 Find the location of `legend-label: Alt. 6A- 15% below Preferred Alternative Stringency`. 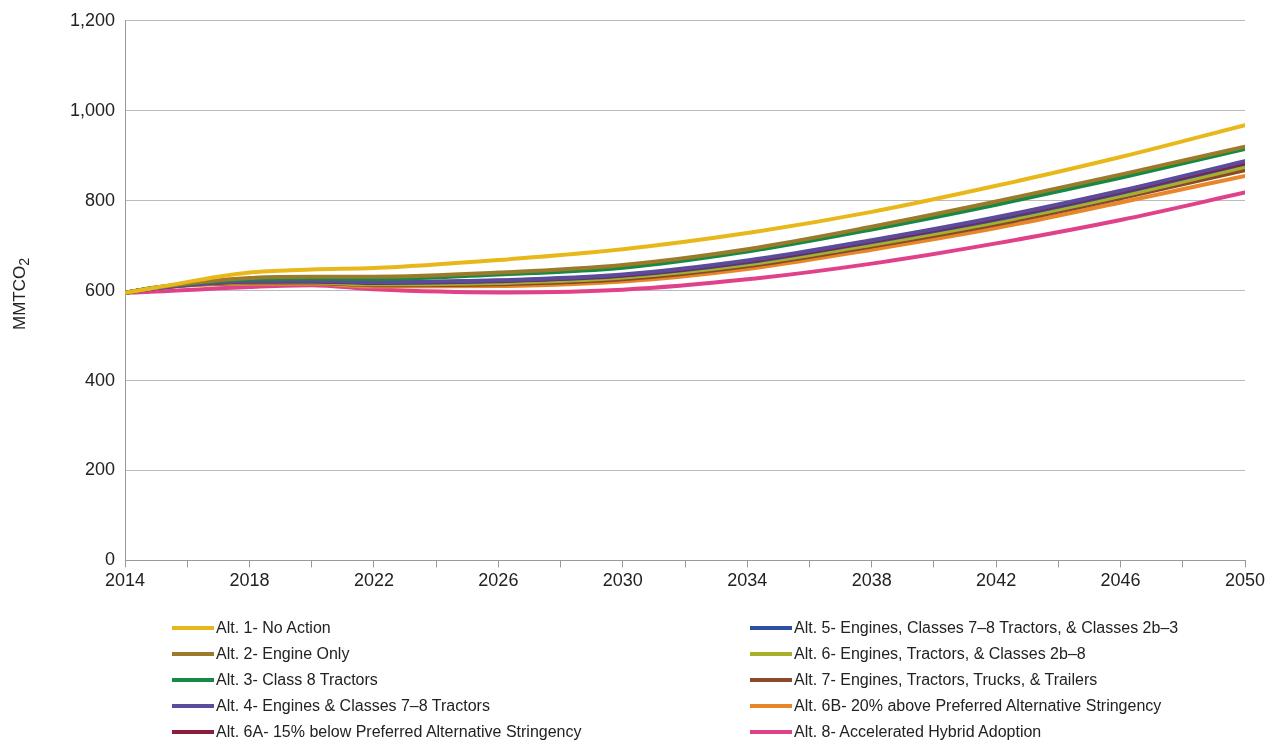

legend-label: Alt. 6A- 15% below Preferred Alternative Stringency is located at coordinates (399, 732).